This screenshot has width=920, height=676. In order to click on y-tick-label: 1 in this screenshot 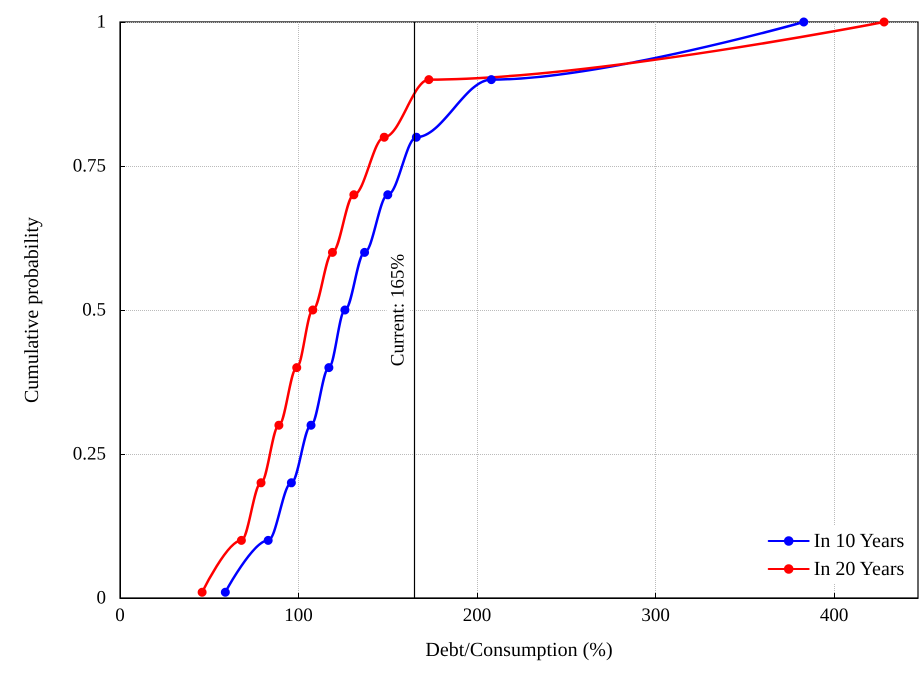, I will do `click(101, 22)`.